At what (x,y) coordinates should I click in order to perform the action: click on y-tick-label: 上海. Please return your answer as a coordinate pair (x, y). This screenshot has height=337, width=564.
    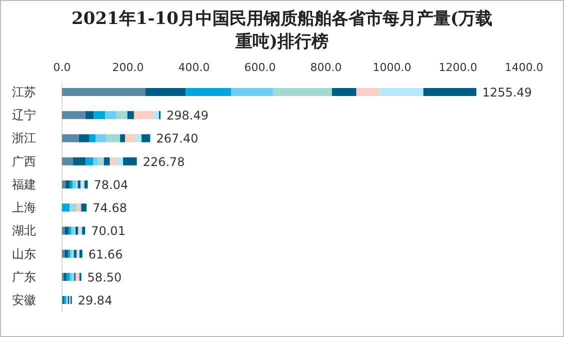
    Looking at the image, I should click on (24, 207).